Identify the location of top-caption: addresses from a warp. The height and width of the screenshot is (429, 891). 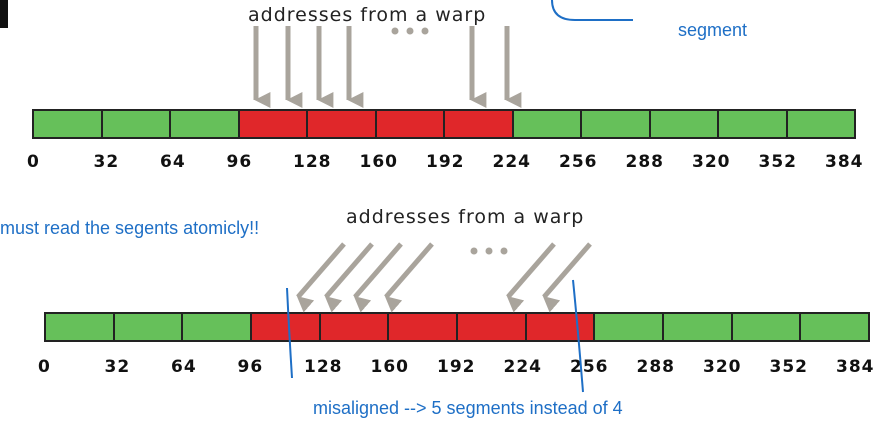
(367, 15).